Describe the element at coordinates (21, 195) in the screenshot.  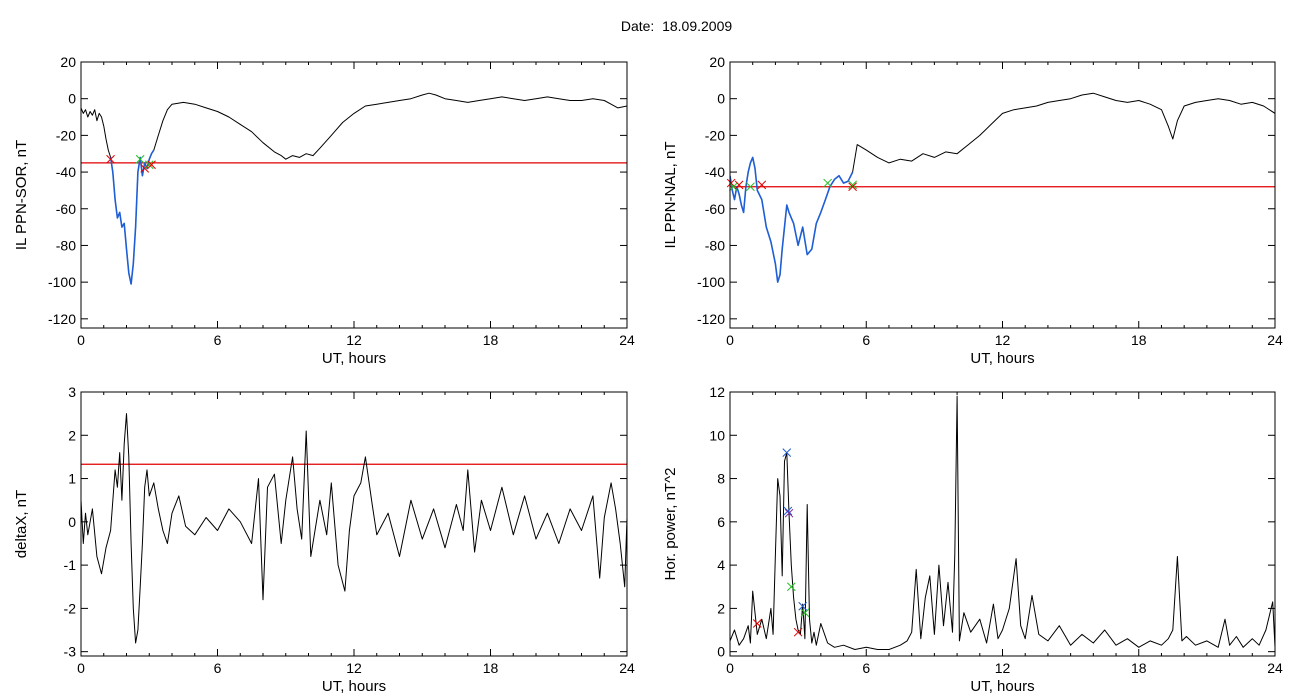
I see `y-axis-label: IL PPN-SOR, nT` at that location.